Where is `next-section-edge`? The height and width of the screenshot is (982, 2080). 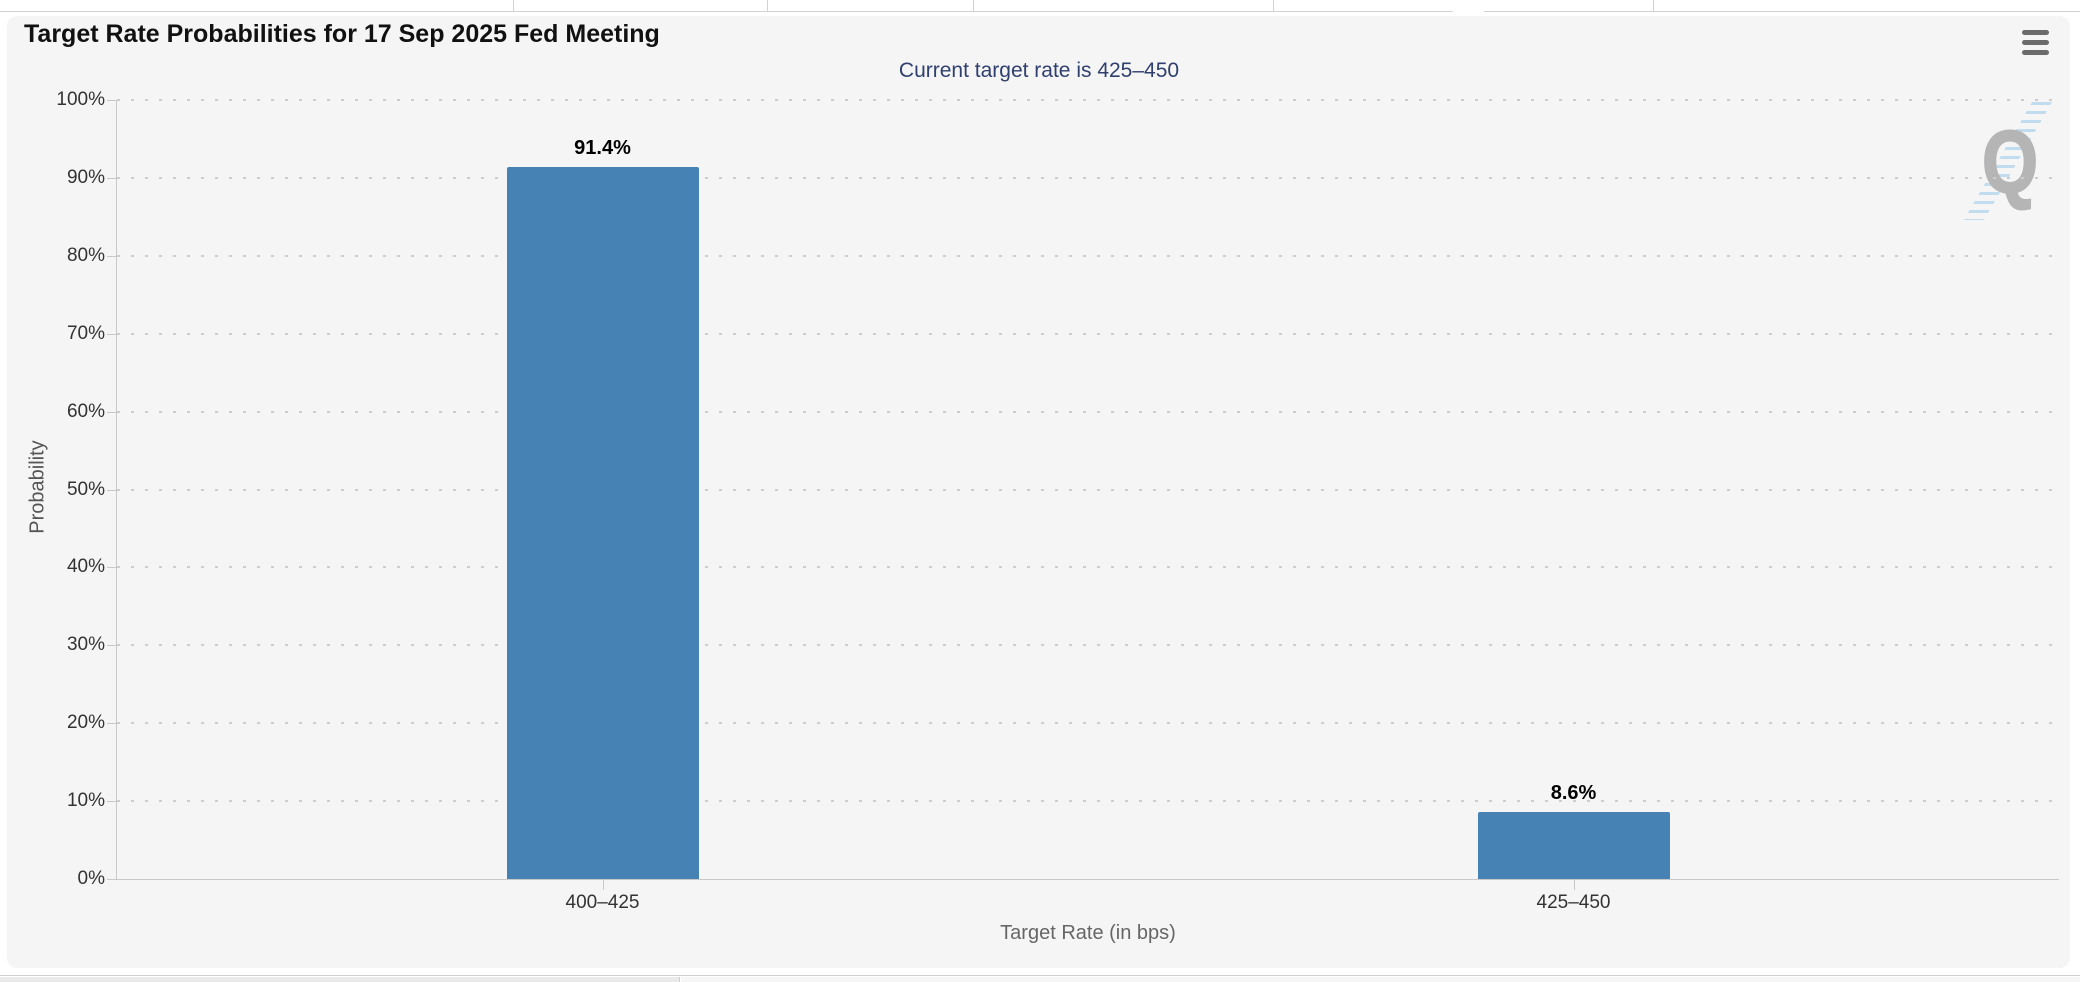 next-section-edge is located at coordinates (1040, 978).